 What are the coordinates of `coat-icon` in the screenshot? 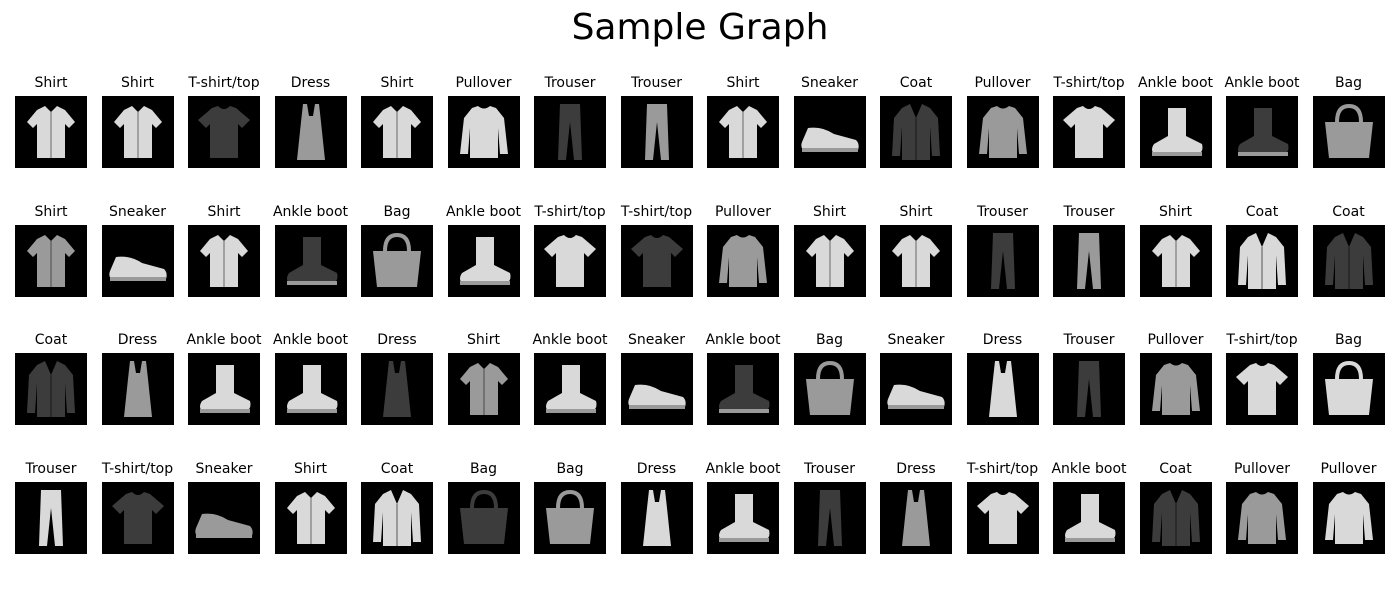 It's located at (51, 389).